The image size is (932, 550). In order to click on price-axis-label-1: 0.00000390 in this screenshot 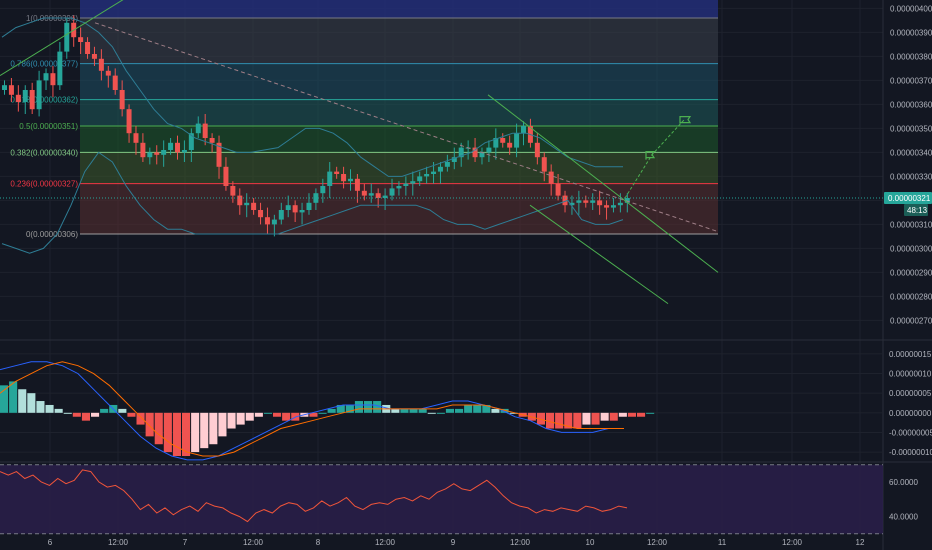, I will do `click(911, 32)`.